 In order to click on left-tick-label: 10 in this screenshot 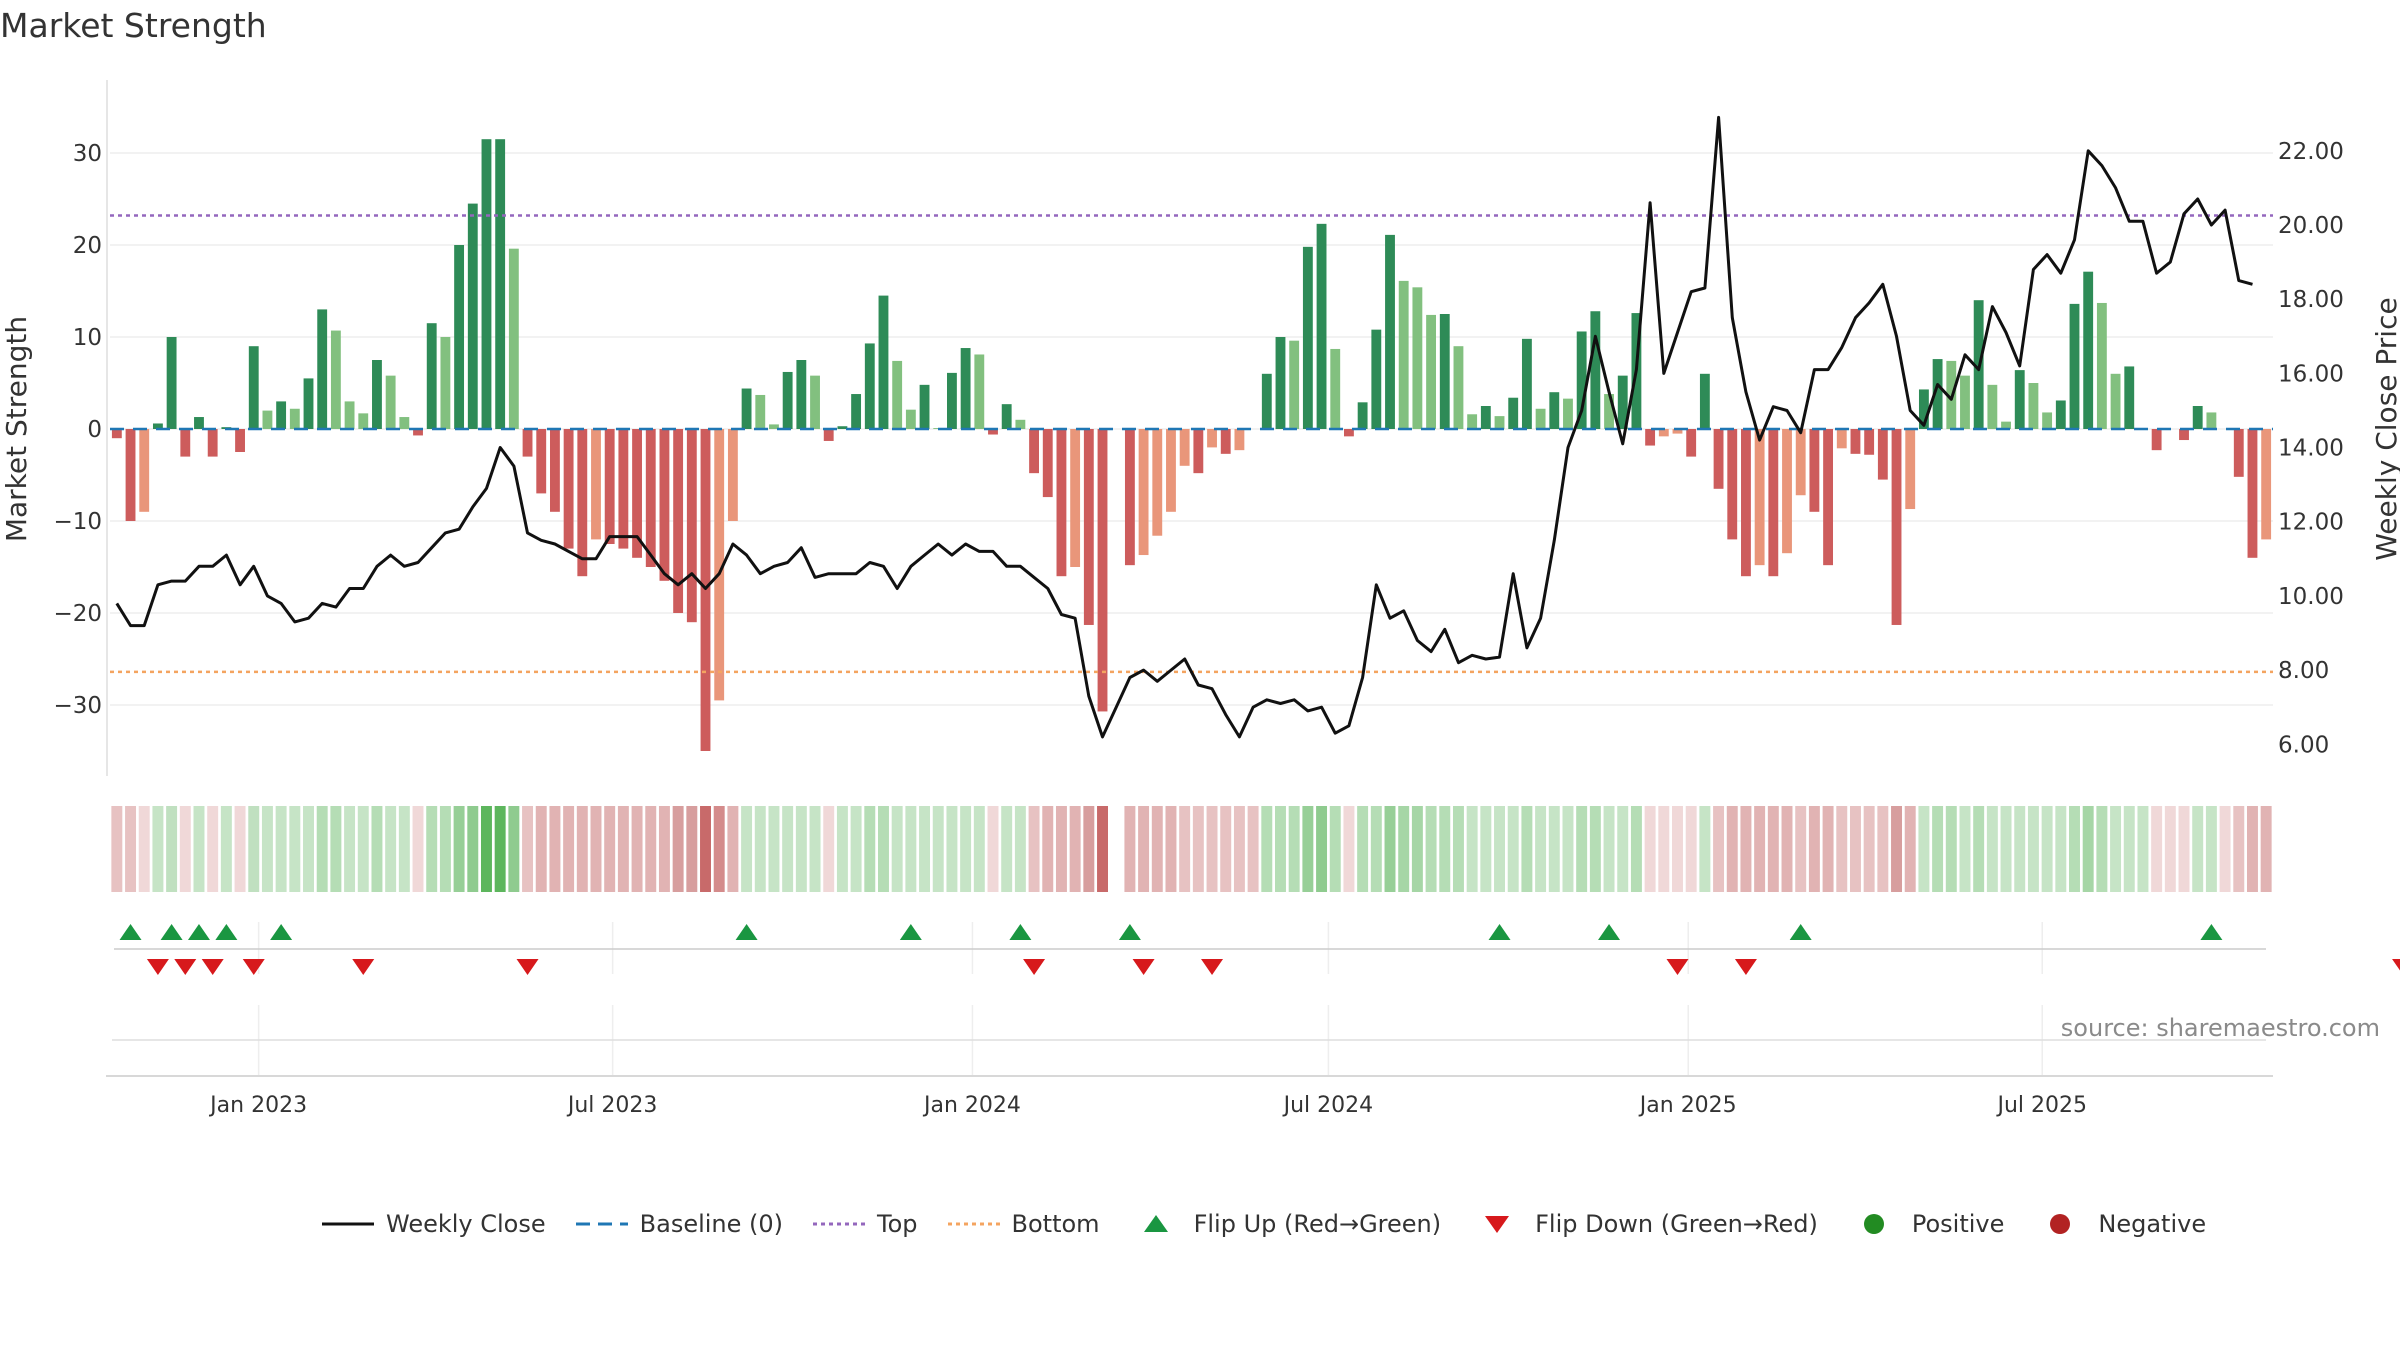, I will do `click(87, 338)`.